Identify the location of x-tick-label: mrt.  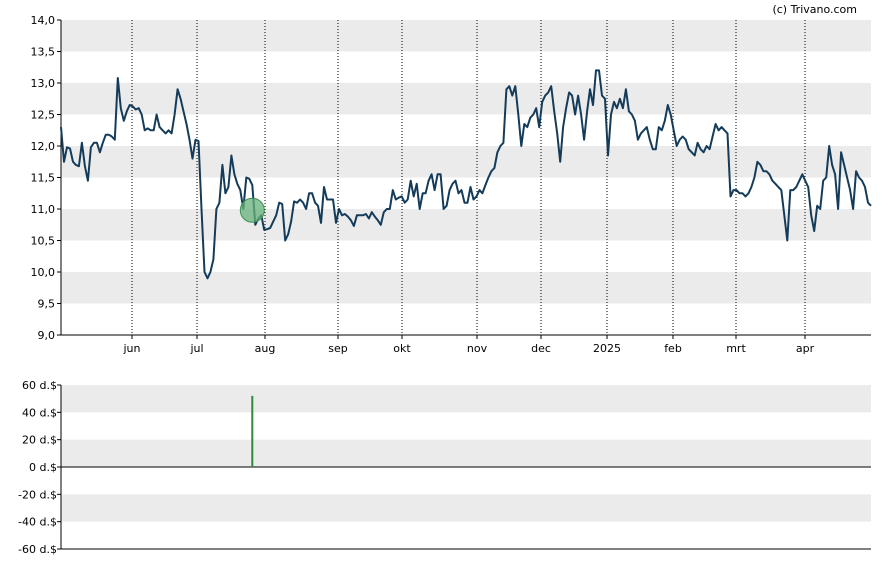
(736, 348).